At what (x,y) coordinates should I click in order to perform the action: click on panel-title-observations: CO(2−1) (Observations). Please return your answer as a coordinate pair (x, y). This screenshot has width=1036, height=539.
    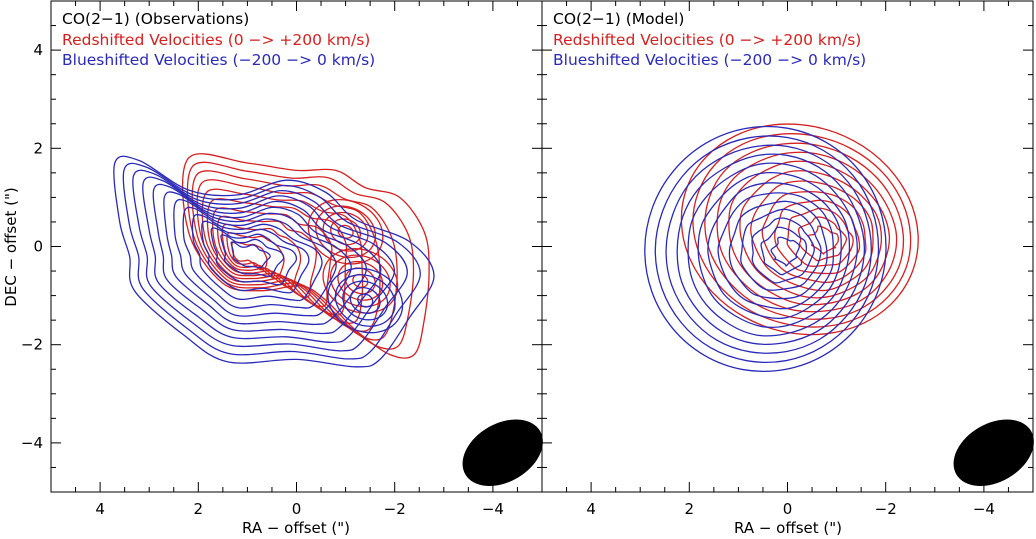
    Looking at the image, I should click on (155, 19).